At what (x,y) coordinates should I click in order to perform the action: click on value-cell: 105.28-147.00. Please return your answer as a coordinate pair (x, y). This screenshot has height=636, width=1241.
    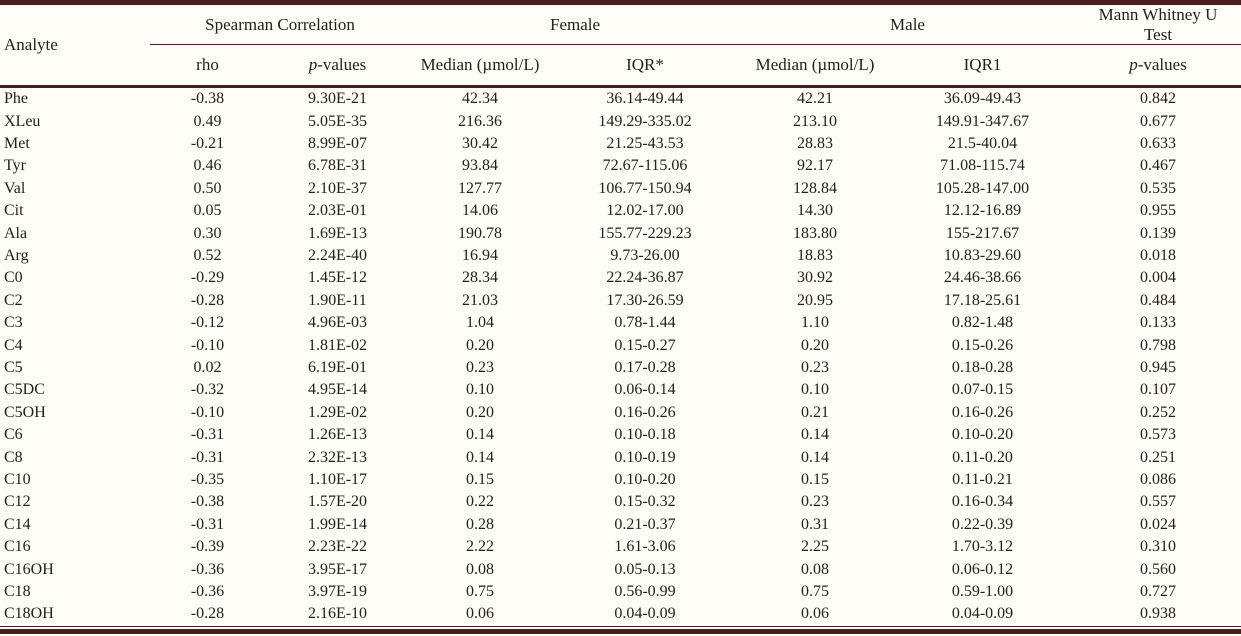
    Looking at the image, I should click on (982, 188).